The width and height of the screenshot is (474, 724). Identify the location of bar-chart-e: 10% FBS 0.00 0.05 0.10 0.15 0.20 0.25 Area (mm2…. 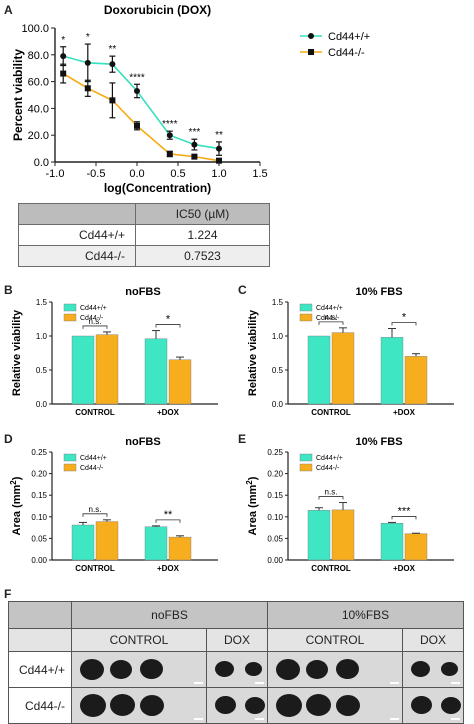
(349, 504).